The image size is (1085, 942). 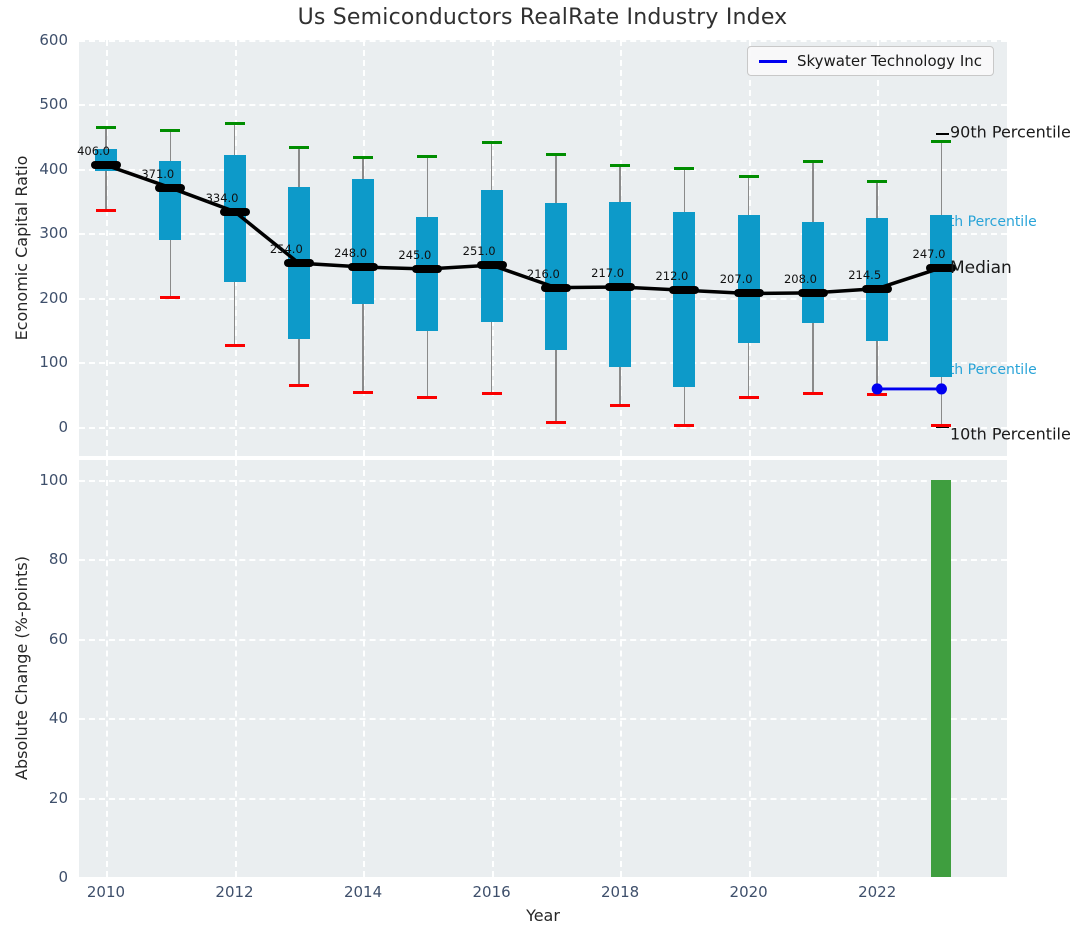 I want to click on y-tick-label: 40, so click(x=58, y=718).